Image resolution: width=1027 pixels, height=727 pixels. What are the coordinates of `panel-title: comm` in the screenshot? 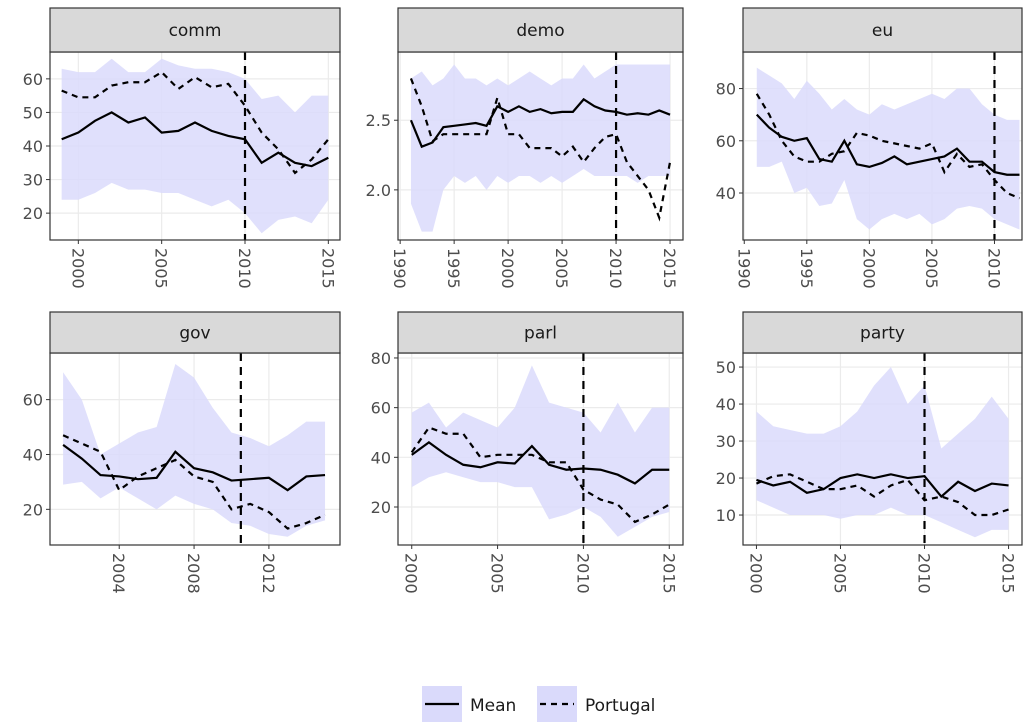 It's located at (195, 31).